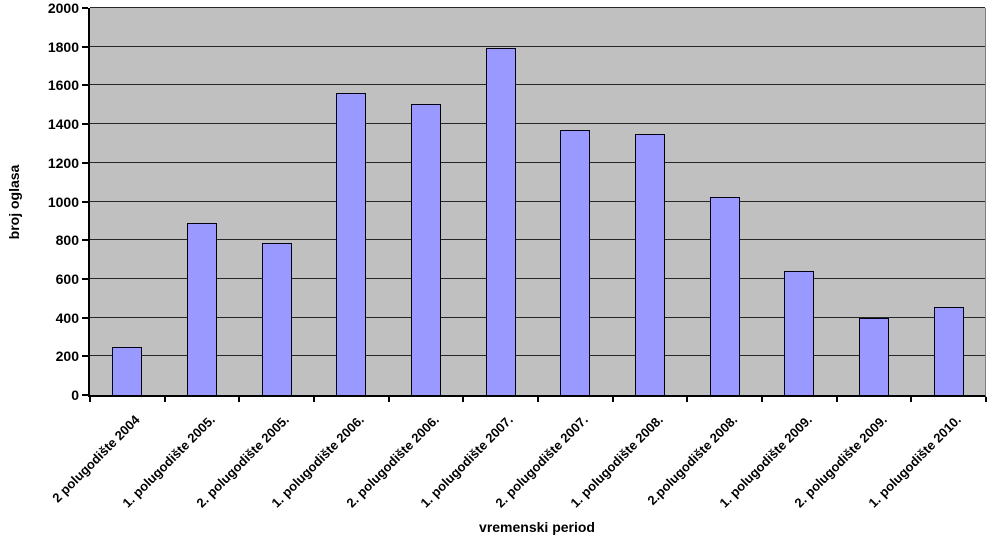 Image resolution: width=998 pixels, height=541 pixels. What do you see at coordinates (63, 46) in the screenshot?
I see `y-tick-label: 1800` at bounding box center [63, 46].